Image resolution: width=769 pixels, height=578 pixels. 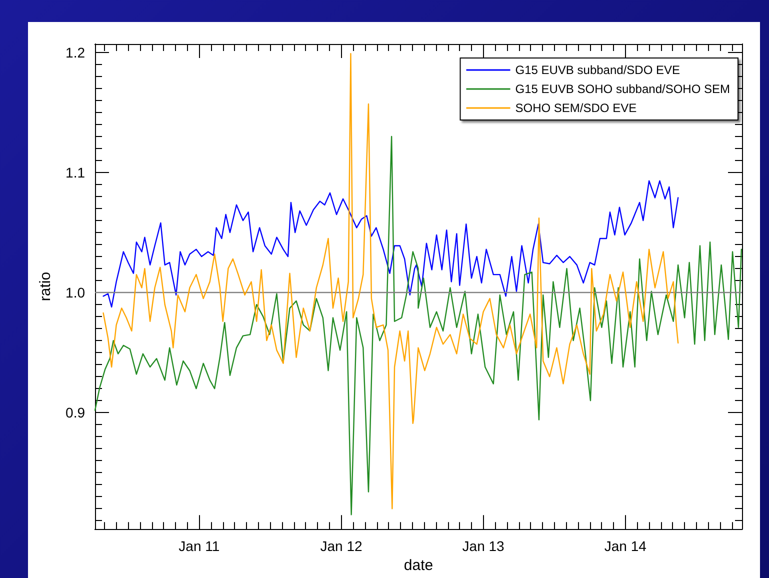 I want to click on legend-label: SOHO SEM/SDO EVE, so click(x=576, y=108).